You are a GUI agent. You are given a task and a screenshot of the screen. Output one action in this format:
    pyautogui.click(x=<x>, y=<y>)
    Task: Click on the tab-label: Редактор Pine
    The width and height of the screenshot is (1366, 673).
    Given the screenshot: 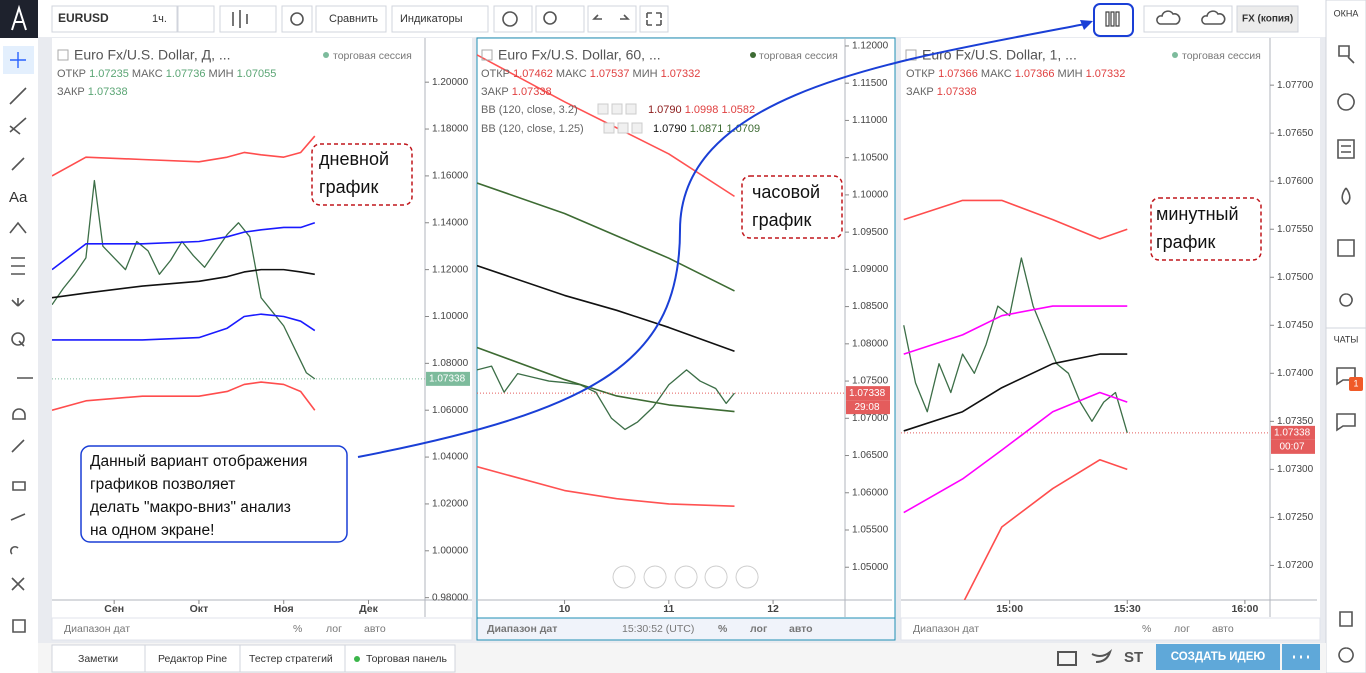 What is the action you would take?
    pyautogui.click(x=192, y=659)
    